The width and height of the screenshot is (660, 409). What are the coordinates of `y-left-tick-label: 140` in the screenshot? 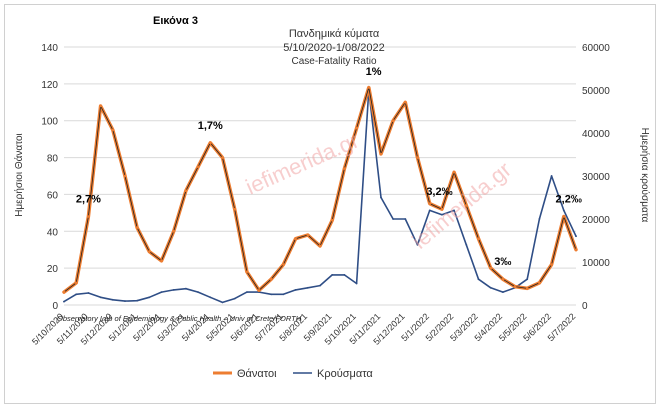 It's located at (49, 48).